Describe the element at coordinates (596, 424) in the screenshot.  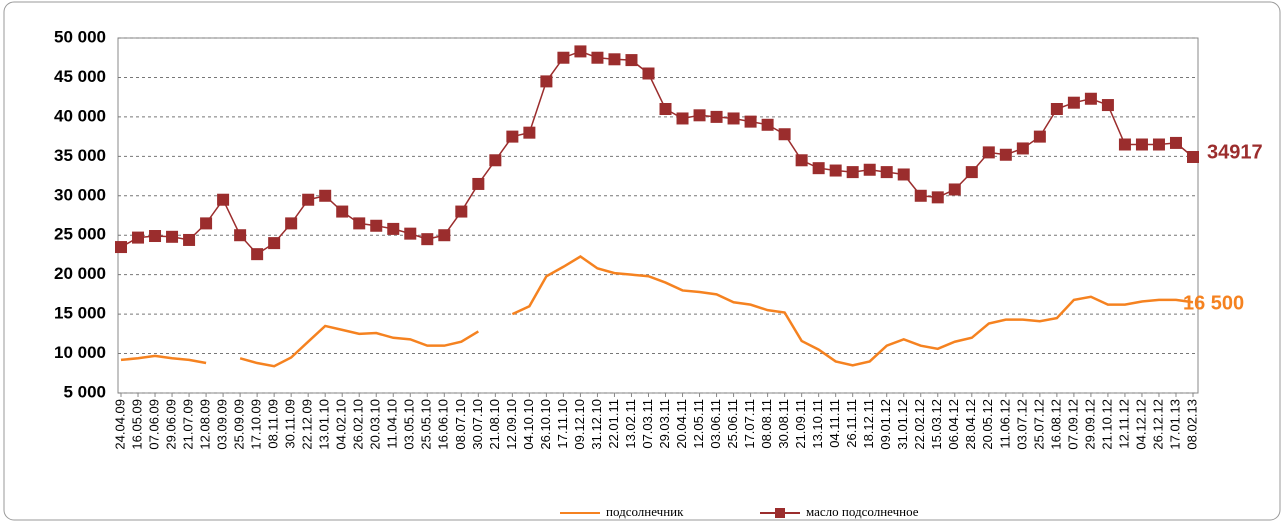
I see `x-tick-label: 31.12.10` at that location.